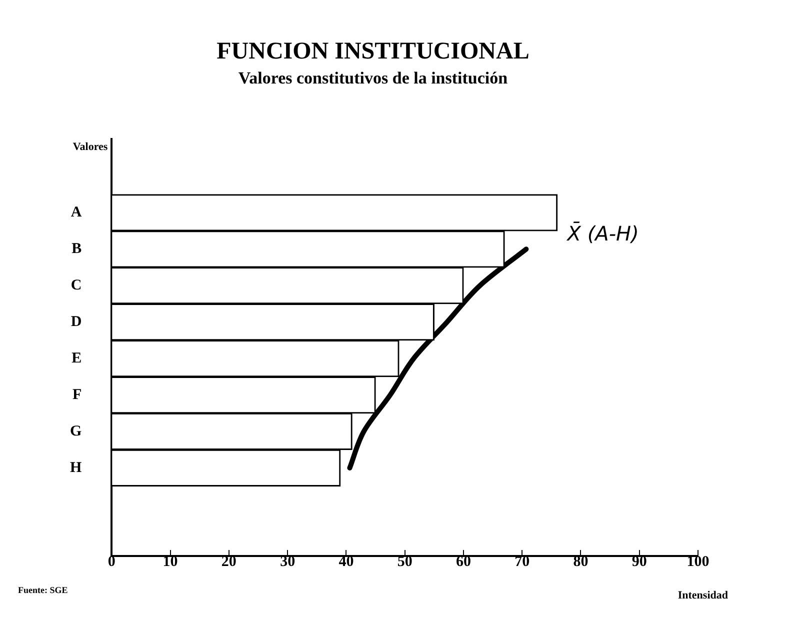 Image resolution: width=796 pixels, height=627 pixels. Describe the element at coordinates (43, 589) in the screenshot. I see `source-note: Fuente: SGE` at that location.